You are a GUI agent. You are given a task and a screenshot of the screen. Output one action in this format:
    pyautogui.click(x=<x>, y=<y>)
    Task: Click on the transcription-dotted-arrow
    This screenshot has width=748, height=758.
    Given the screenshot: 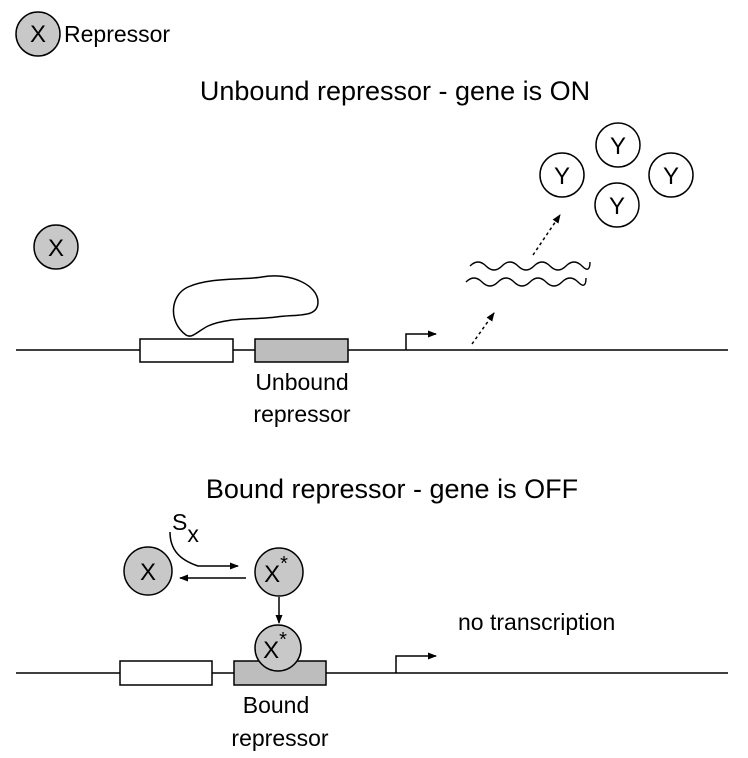 What is the action you would take?
    pyautogui.click(x=483, y=328)
    